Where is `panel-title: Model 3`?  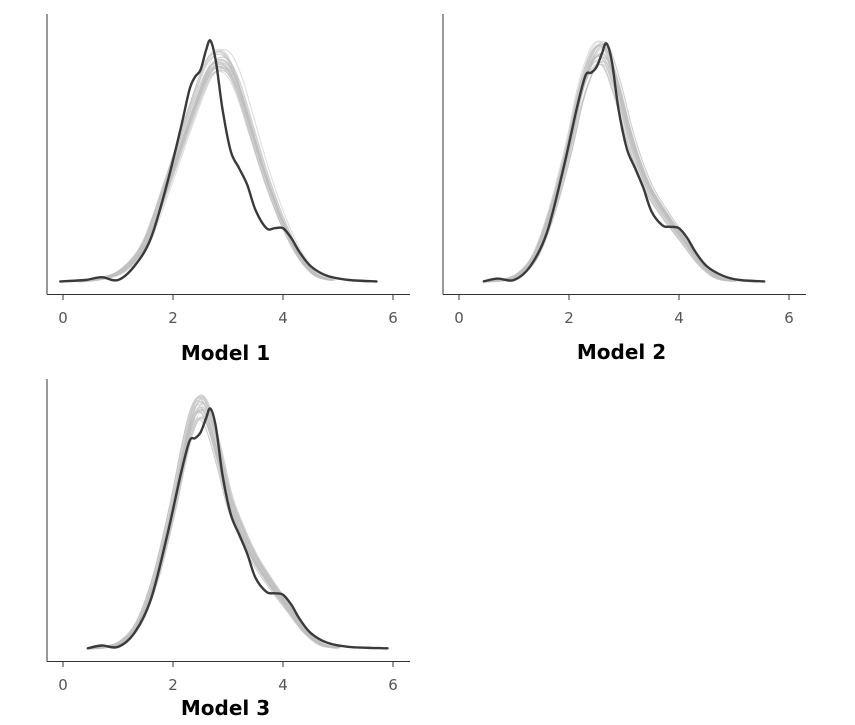 panel-title: Model 3 is located at coordinates (225, 708).